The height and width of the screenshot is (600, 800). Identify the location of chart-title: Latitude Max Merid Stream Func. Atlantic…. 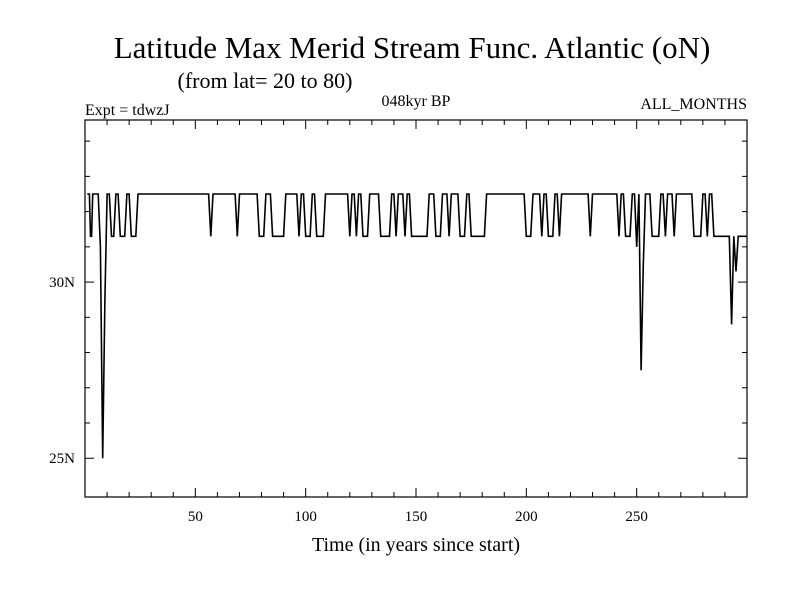
(412, 47).